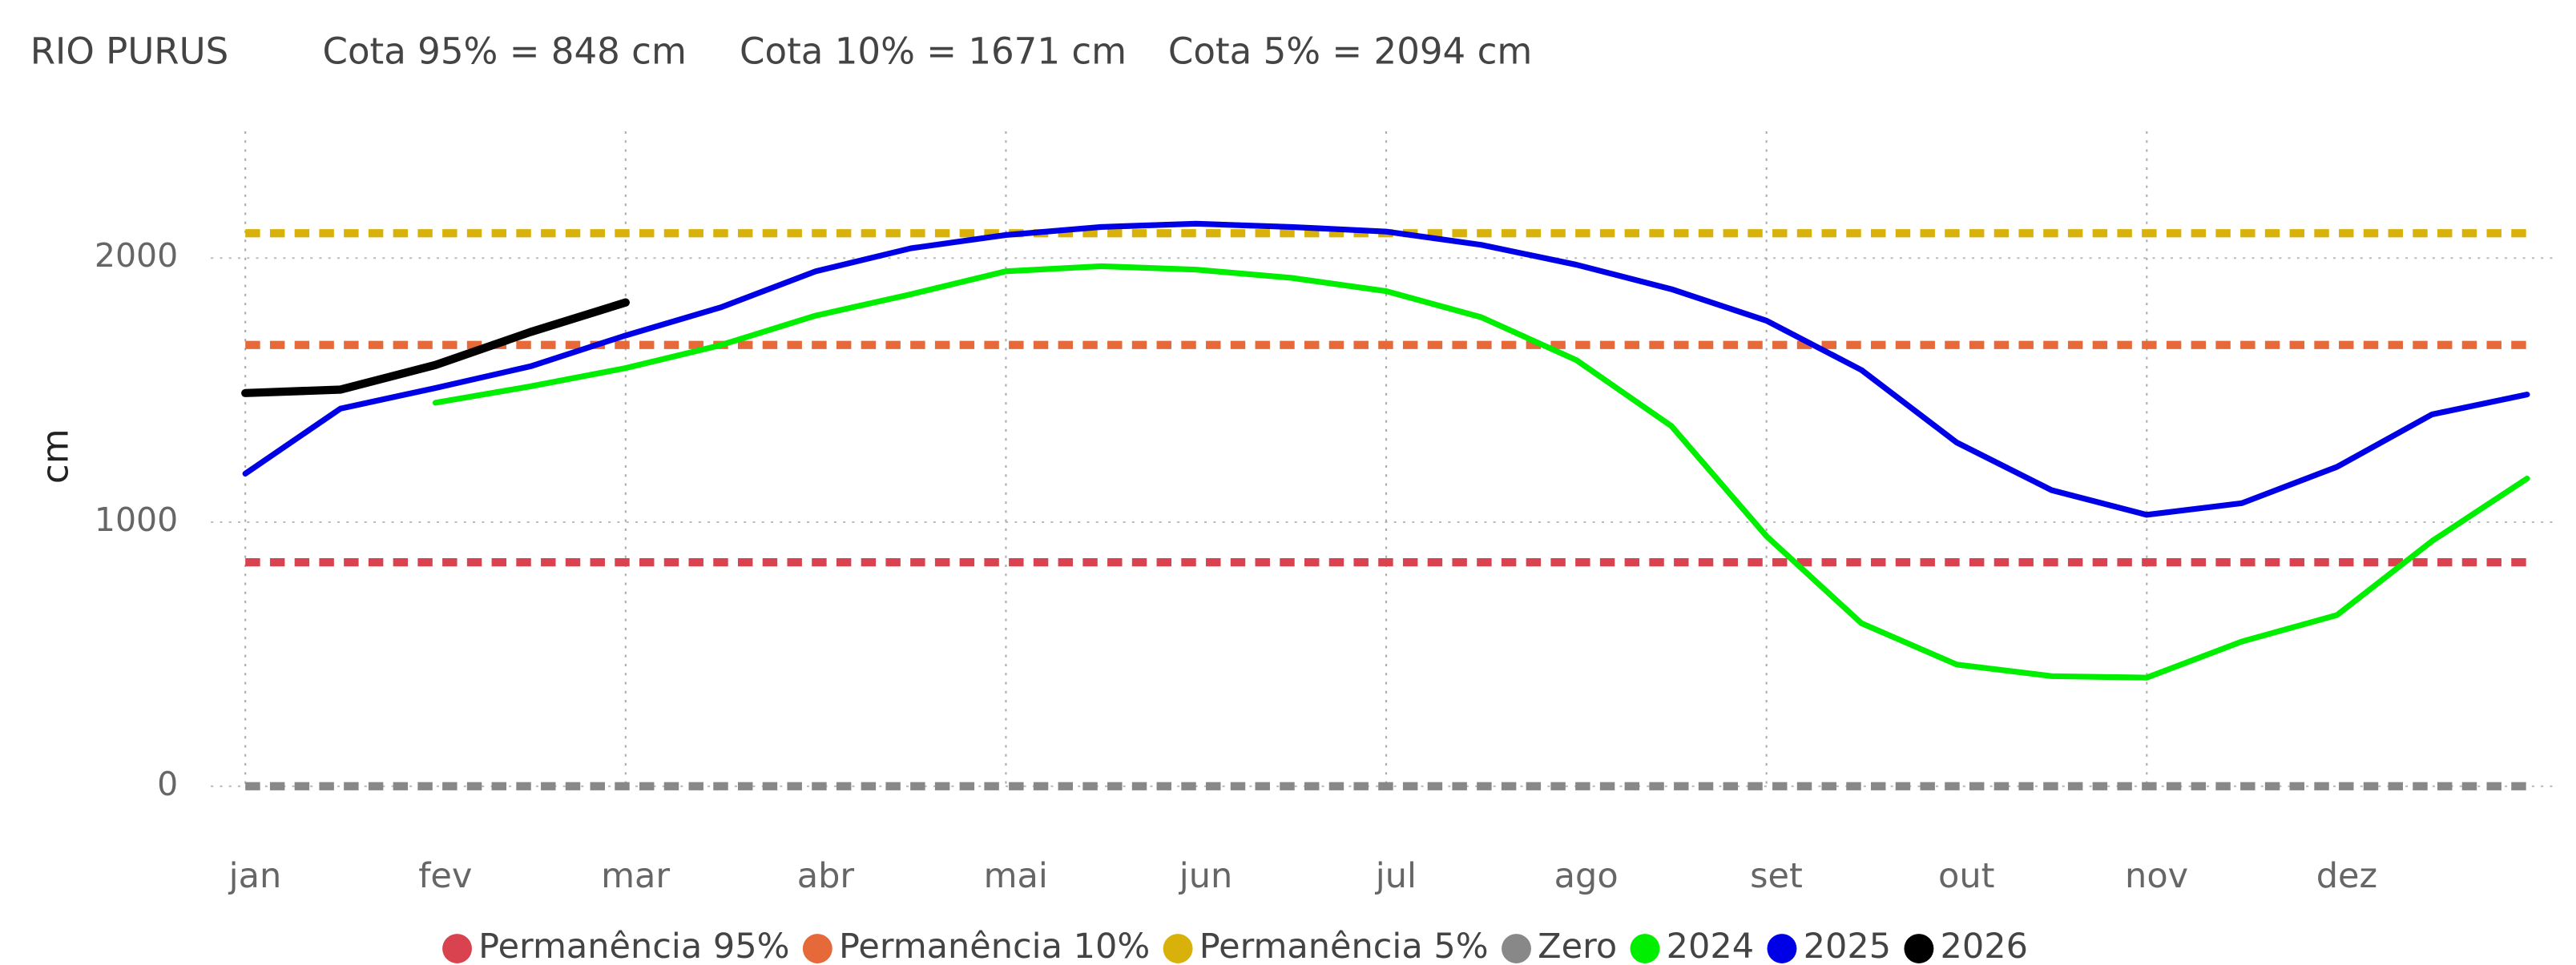 The width and height of the screenshot is (2576, 965). What do you see at coordinates (167, 784) in the screenshot?
I see `y-tick-label: 0` at bounding box center [167, 784].